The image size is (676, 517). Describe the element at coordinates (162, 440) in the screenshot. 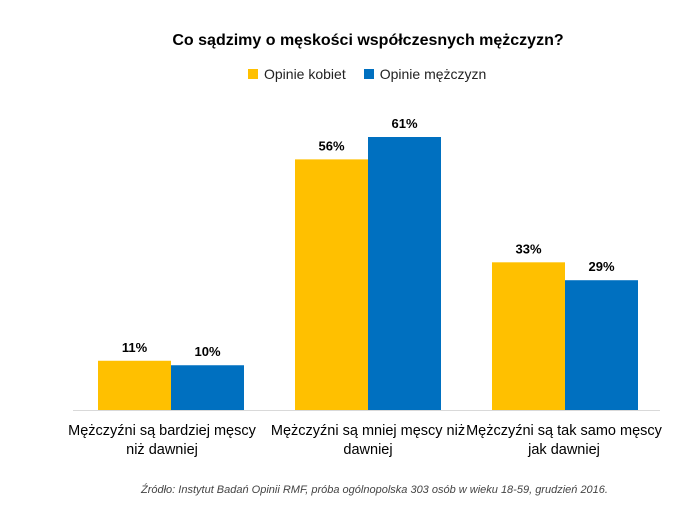

I see `category-label: Mężczyźni są bardziej męscy niż dawniej` at that location.